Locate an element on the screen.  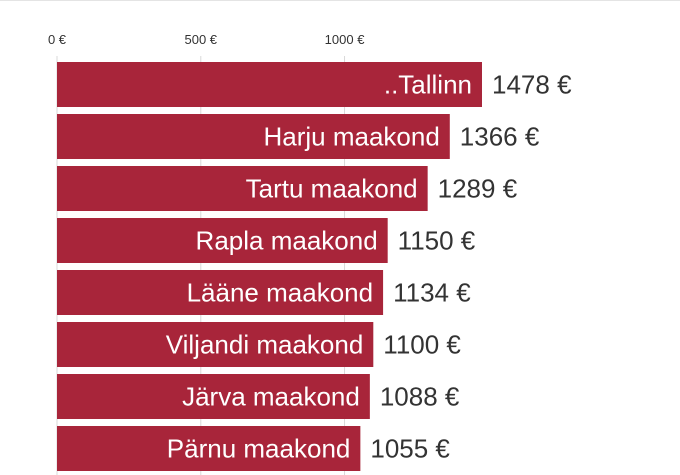
value-label: 1150 € is located at coordinates (437, 241).